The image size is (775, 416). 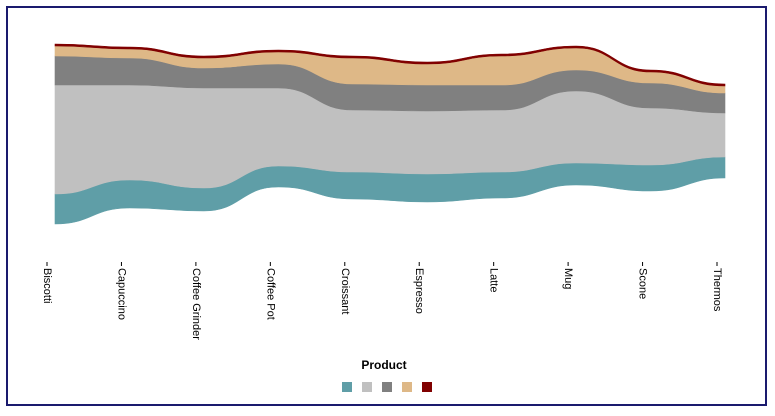 What do you see at coordinates (387, 375) in the screenshot?
I see `legend: Product` at bounding box center [387, 375].